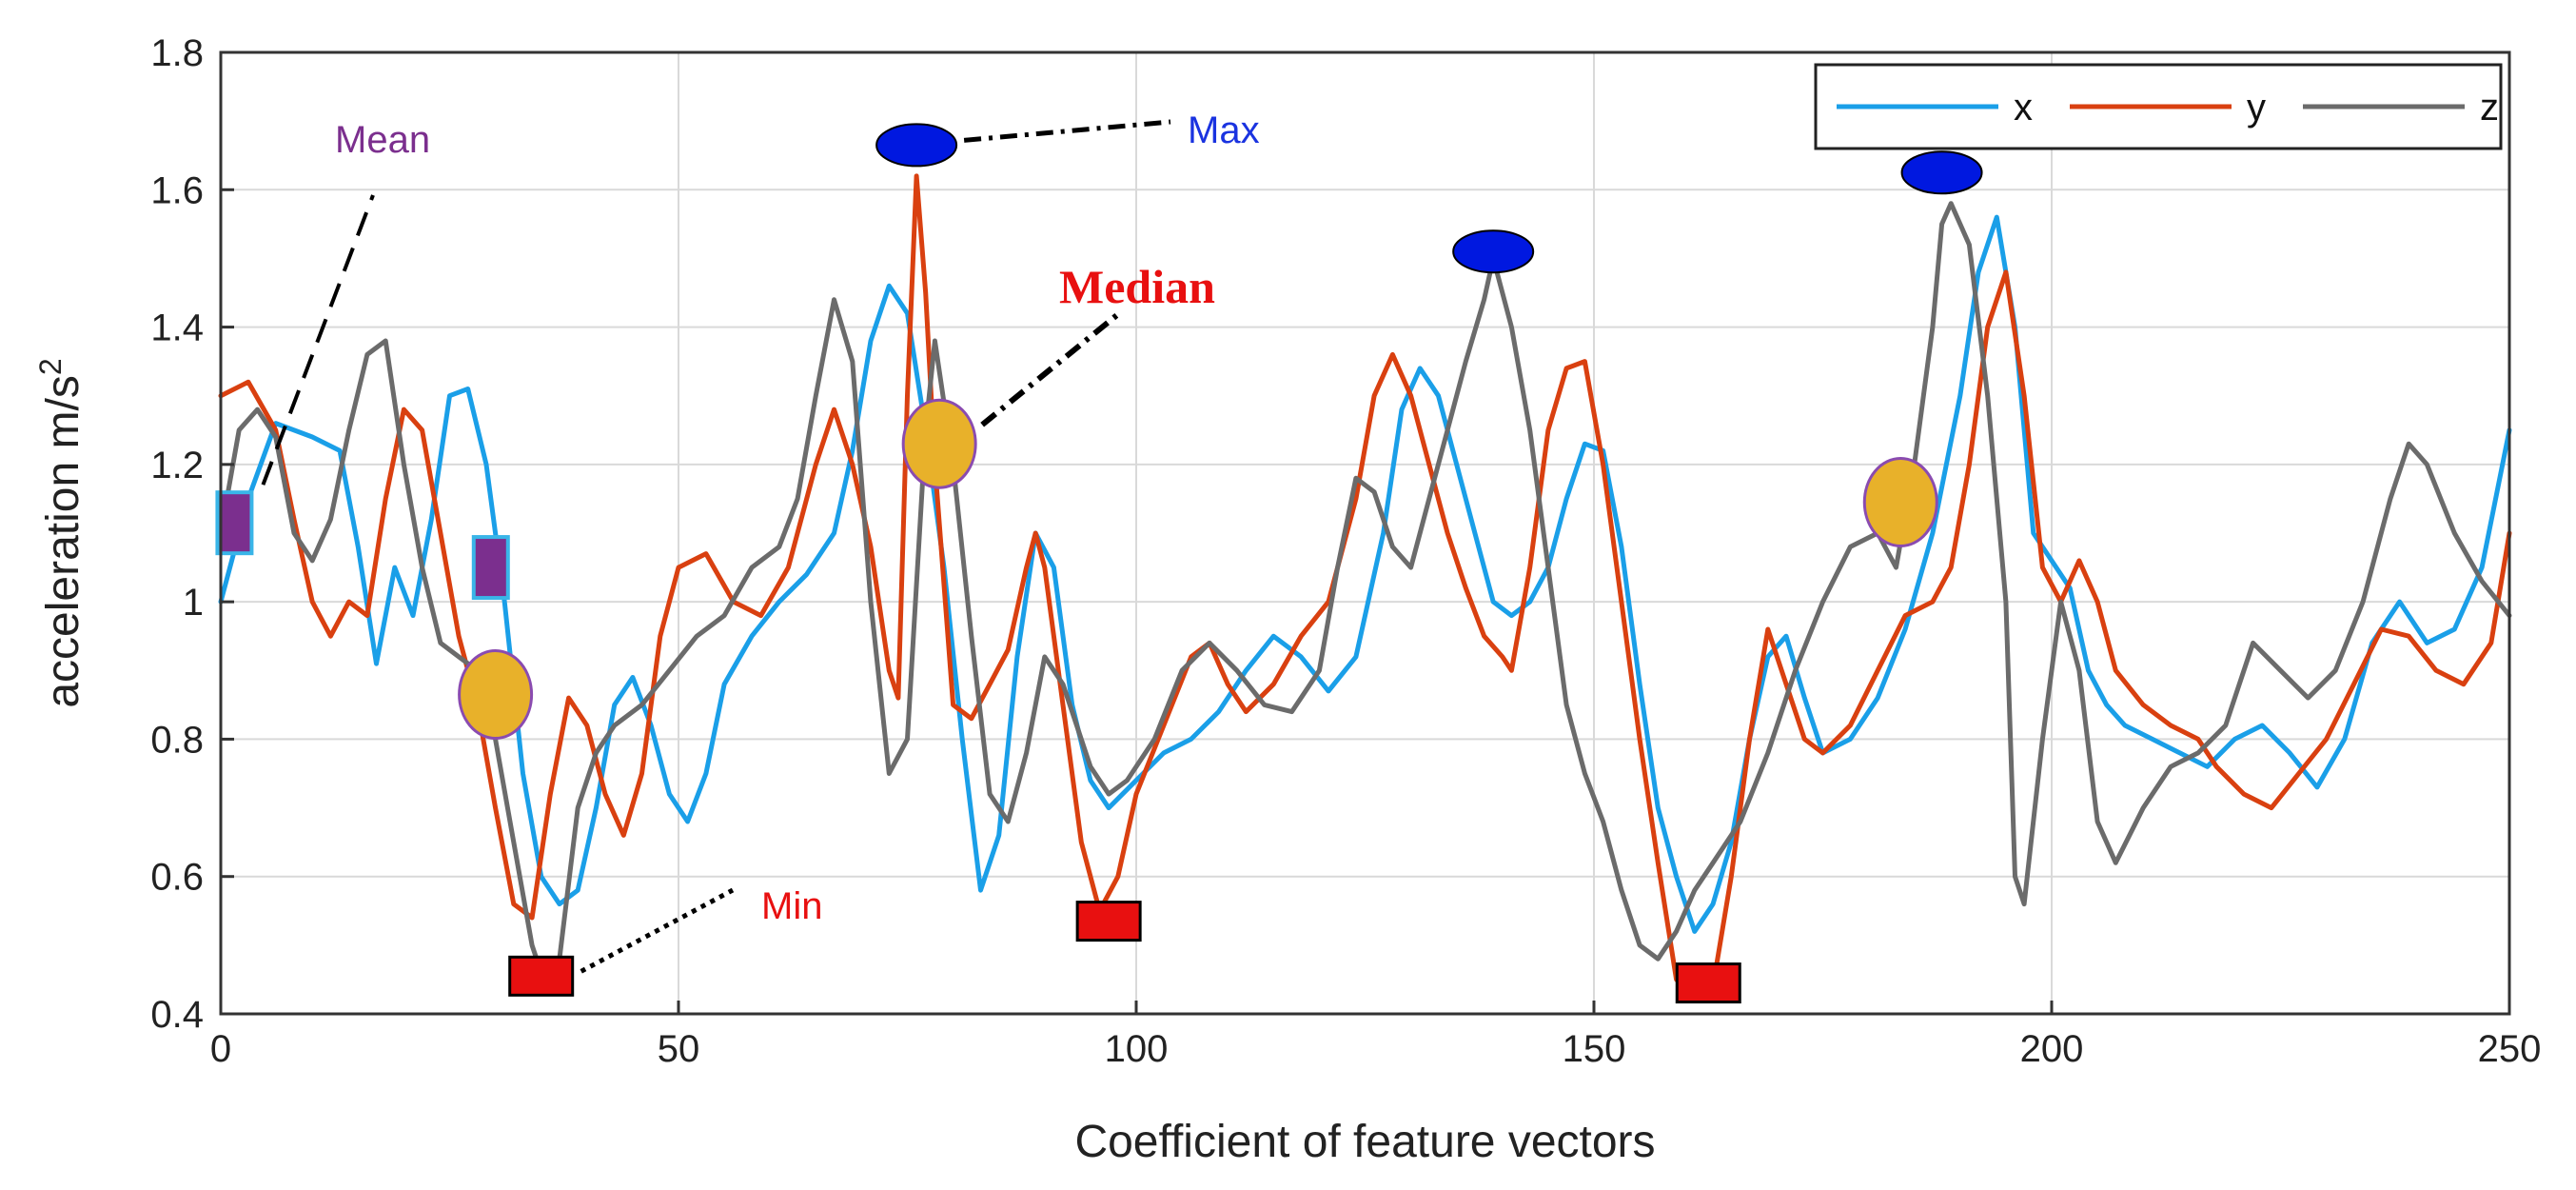  What do you see at coordinates (2489, 108) in the screenshot?
I see `legend-label-z: z` at bounding box center [2489, 108].